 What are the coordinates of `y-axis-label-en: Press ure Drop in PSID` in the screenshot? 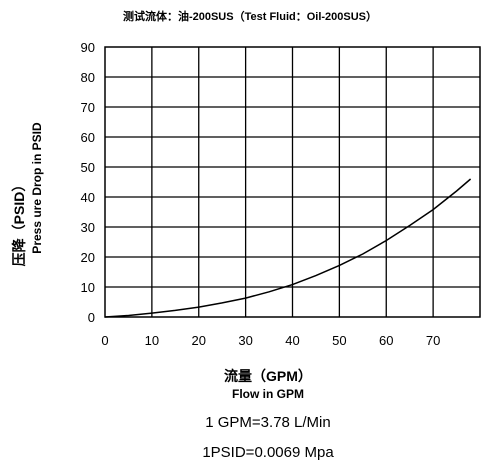 It's located at (37, 188).